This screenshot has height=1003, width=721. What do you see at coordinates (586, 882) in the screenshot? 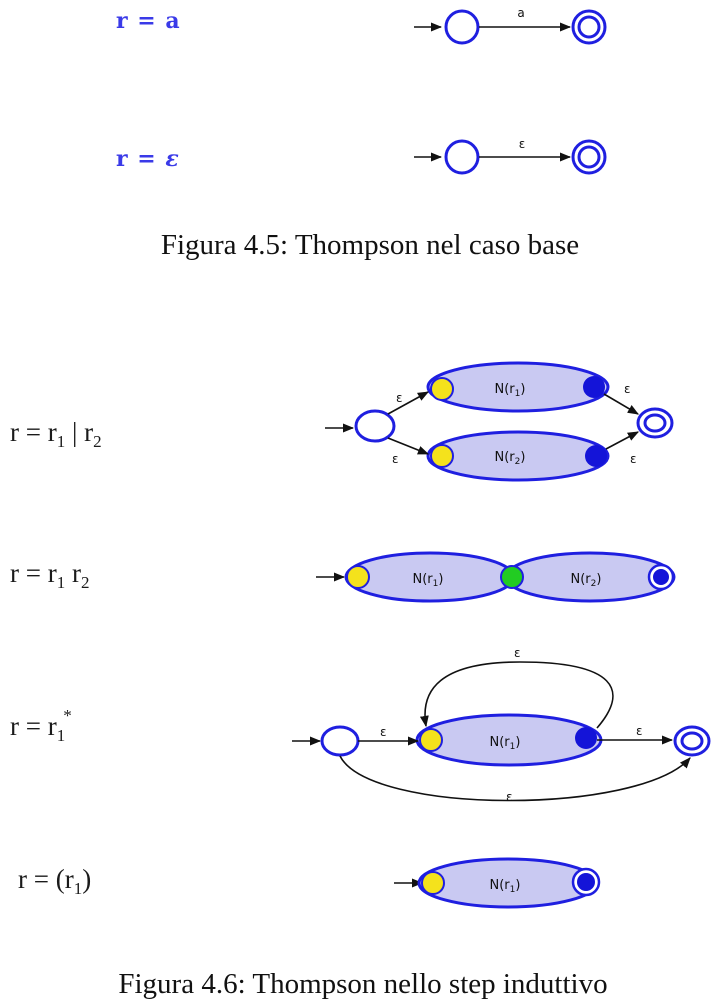
I see `paren-accept-inner` at bounding box center [586, 882].